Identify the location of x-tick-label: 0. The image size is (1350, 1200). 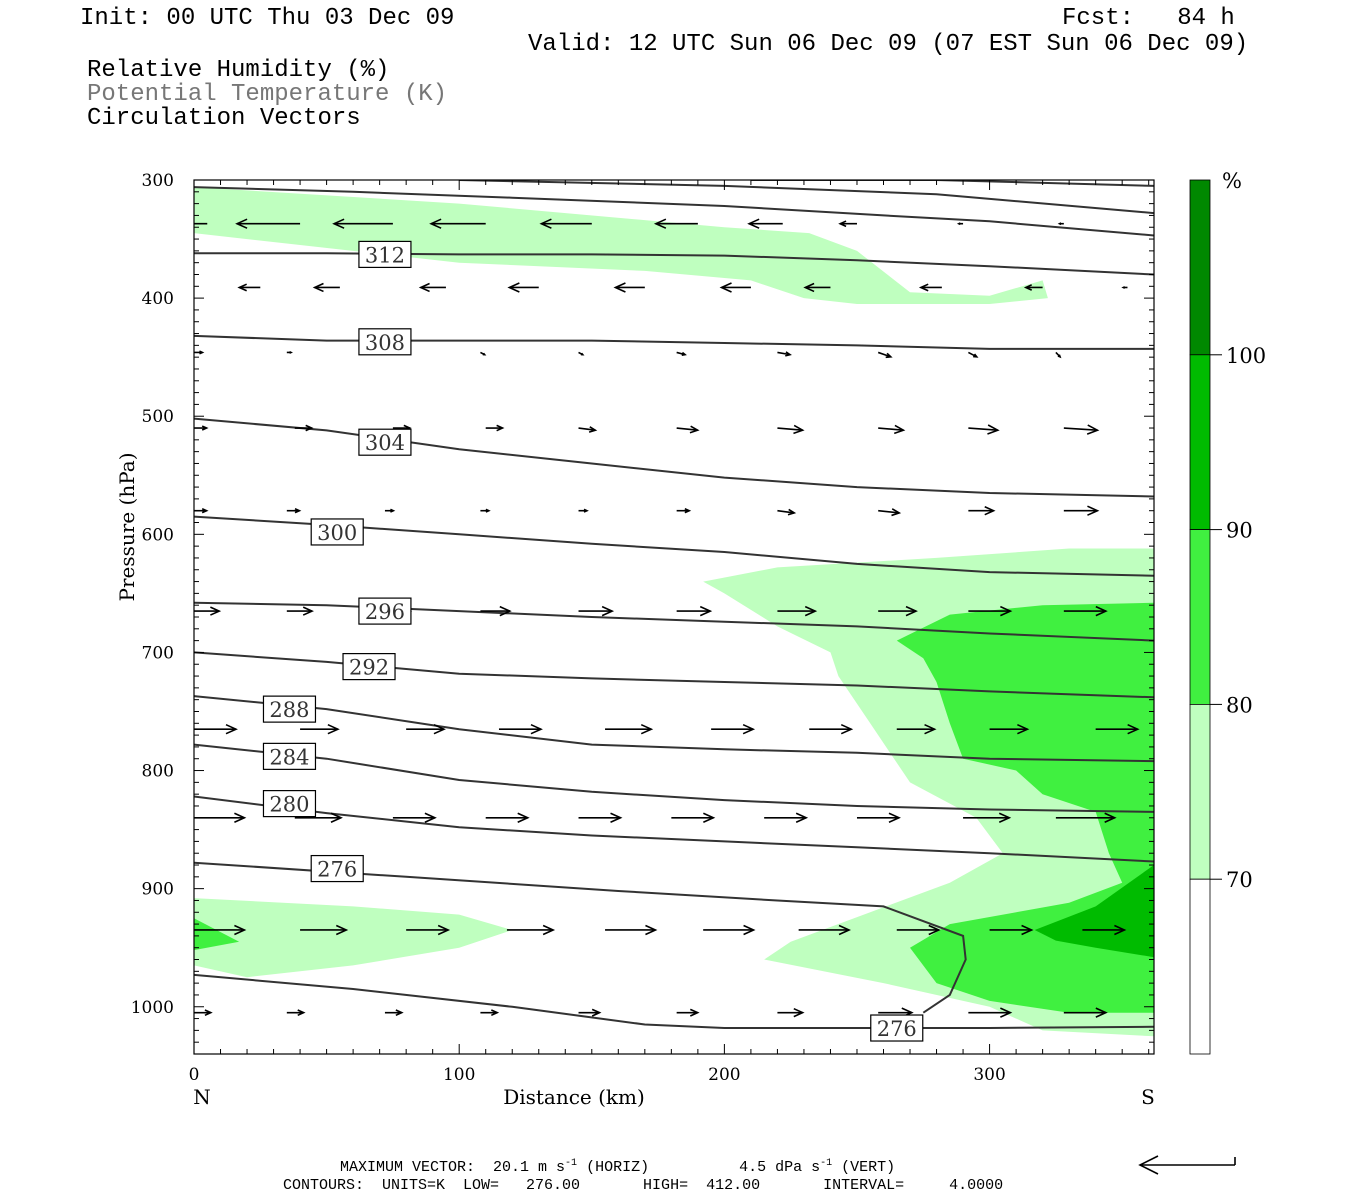
(194, 1075).